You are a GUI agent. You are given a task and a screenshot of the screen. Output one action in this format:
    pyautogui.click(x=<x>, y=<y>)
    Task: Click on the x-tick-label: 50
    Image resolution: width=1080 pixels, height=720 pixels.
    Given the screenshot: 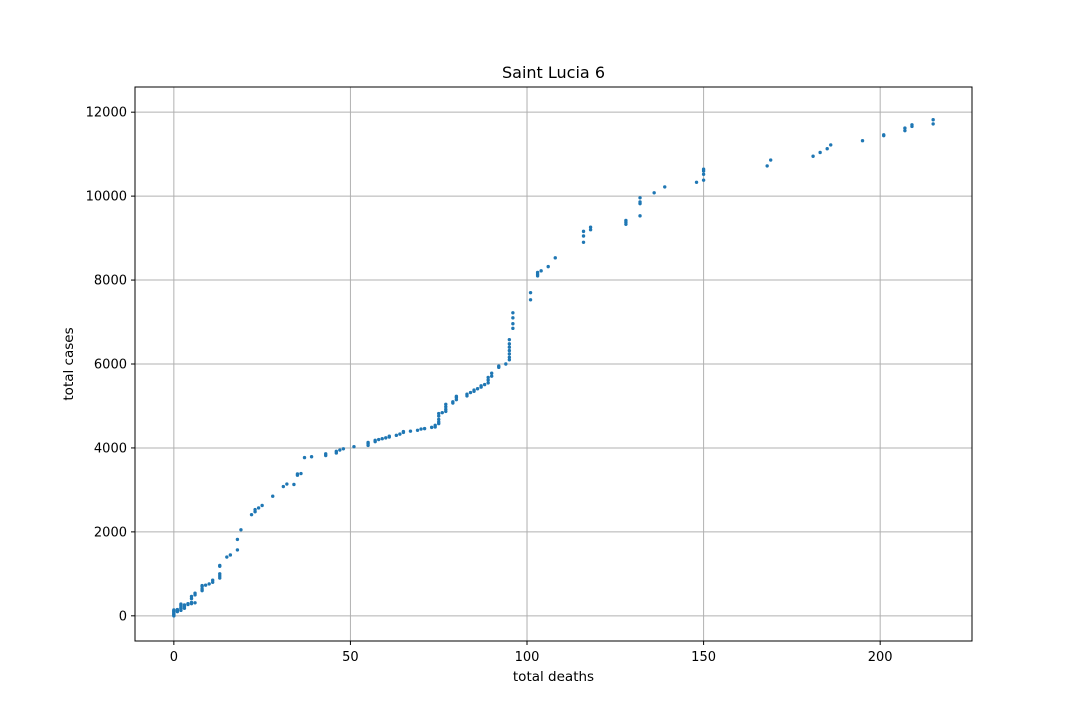 What is the action you would take?
    pyautogui.click(x=350, y=657)
    